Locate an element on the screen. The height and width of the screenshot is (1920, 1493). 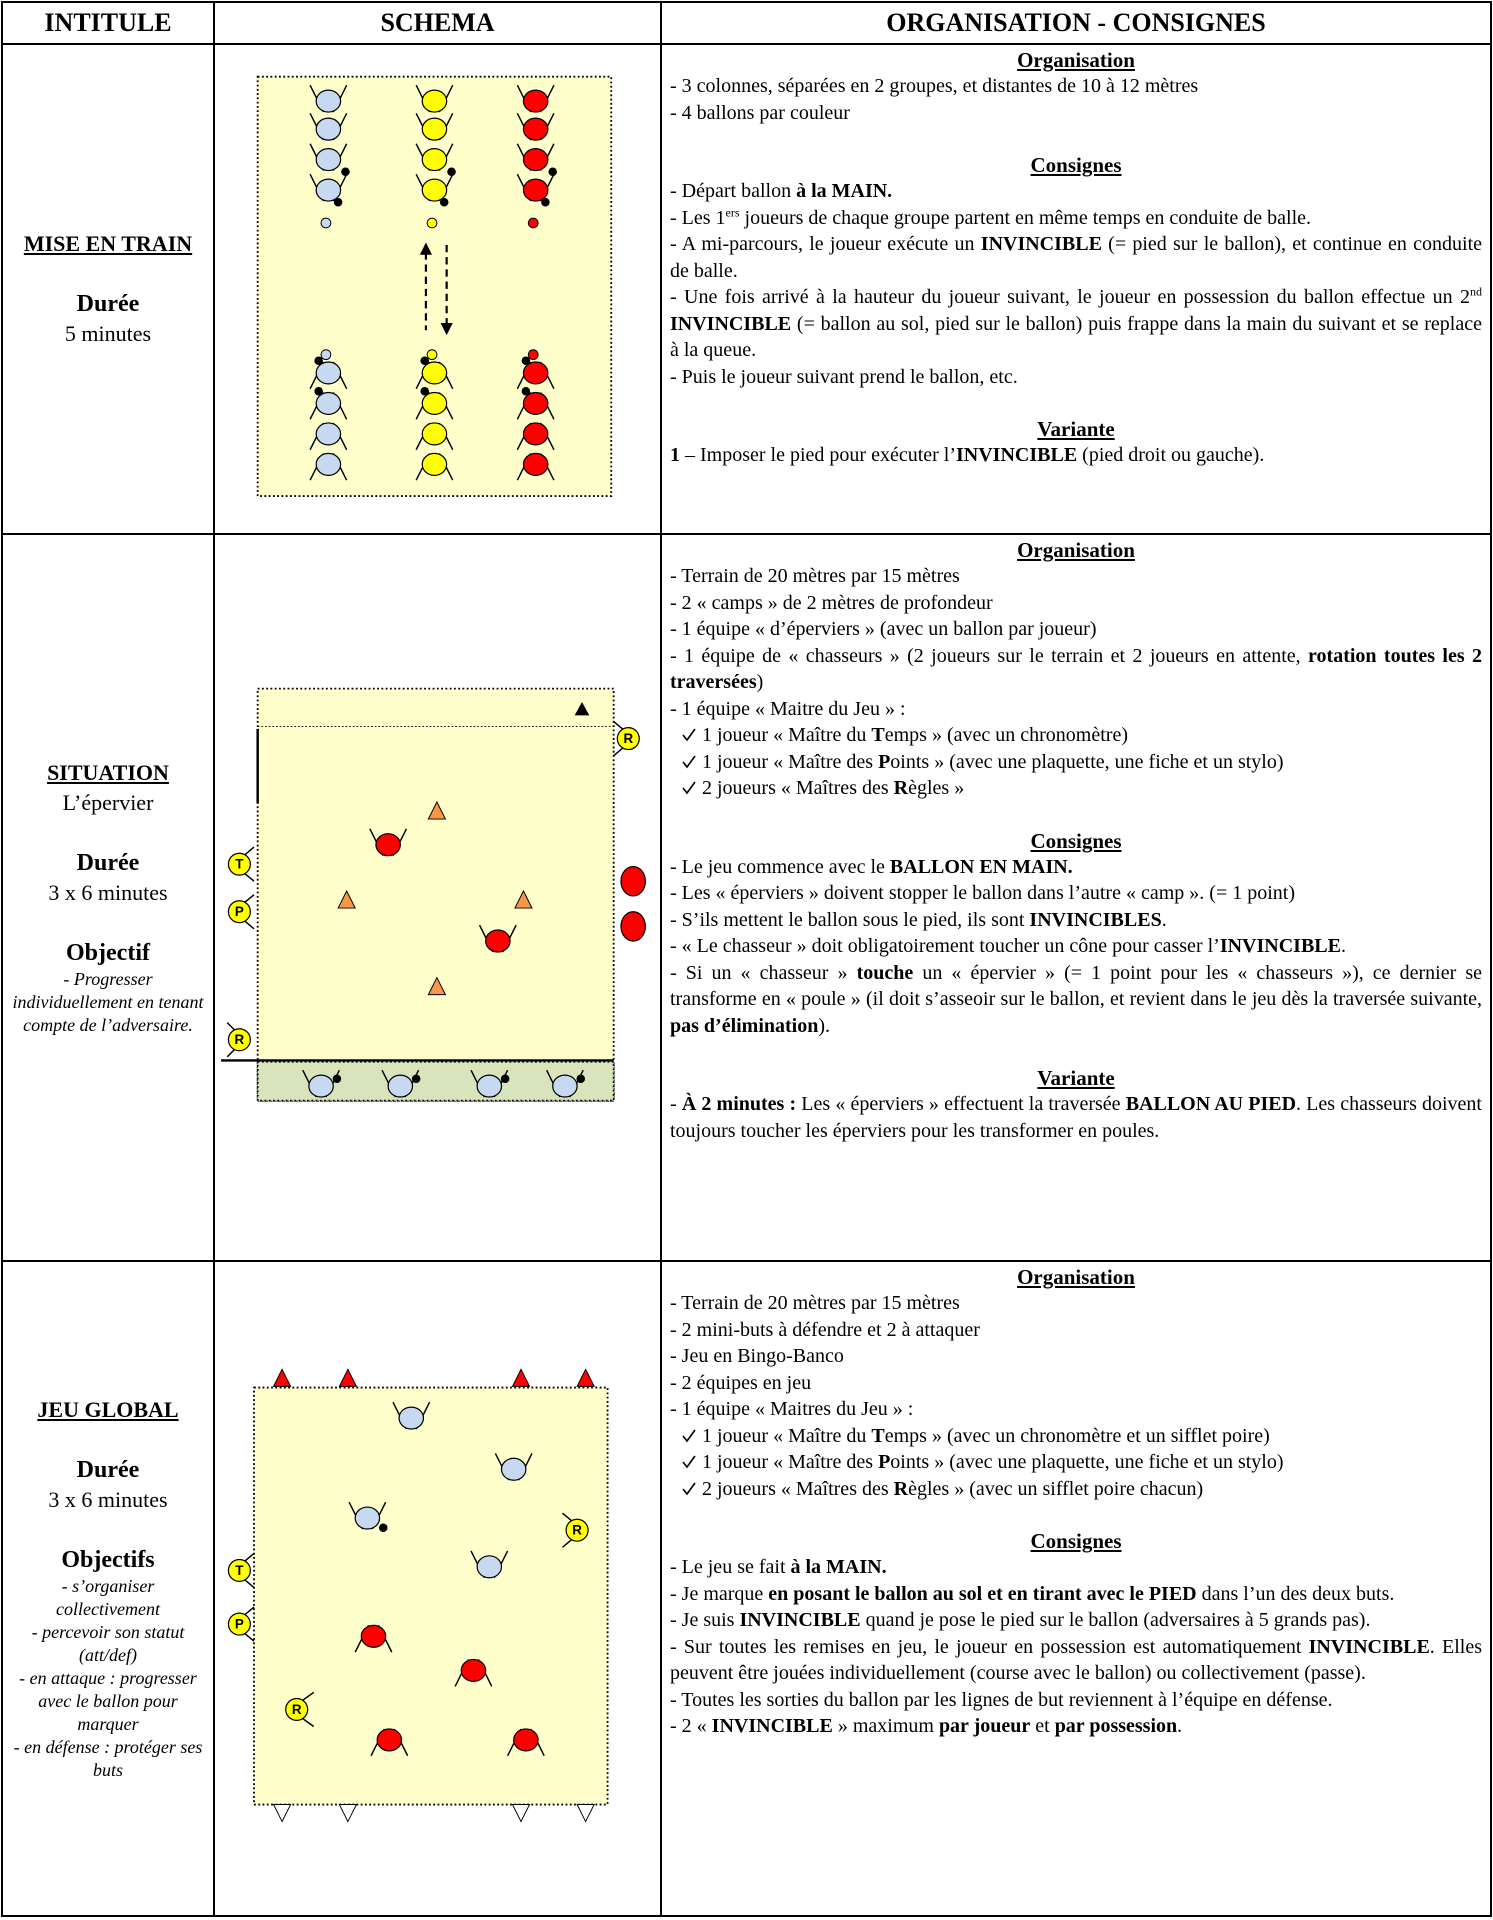
objective: - en défense : protéger ses buts is located at coordinates (108, 1758).